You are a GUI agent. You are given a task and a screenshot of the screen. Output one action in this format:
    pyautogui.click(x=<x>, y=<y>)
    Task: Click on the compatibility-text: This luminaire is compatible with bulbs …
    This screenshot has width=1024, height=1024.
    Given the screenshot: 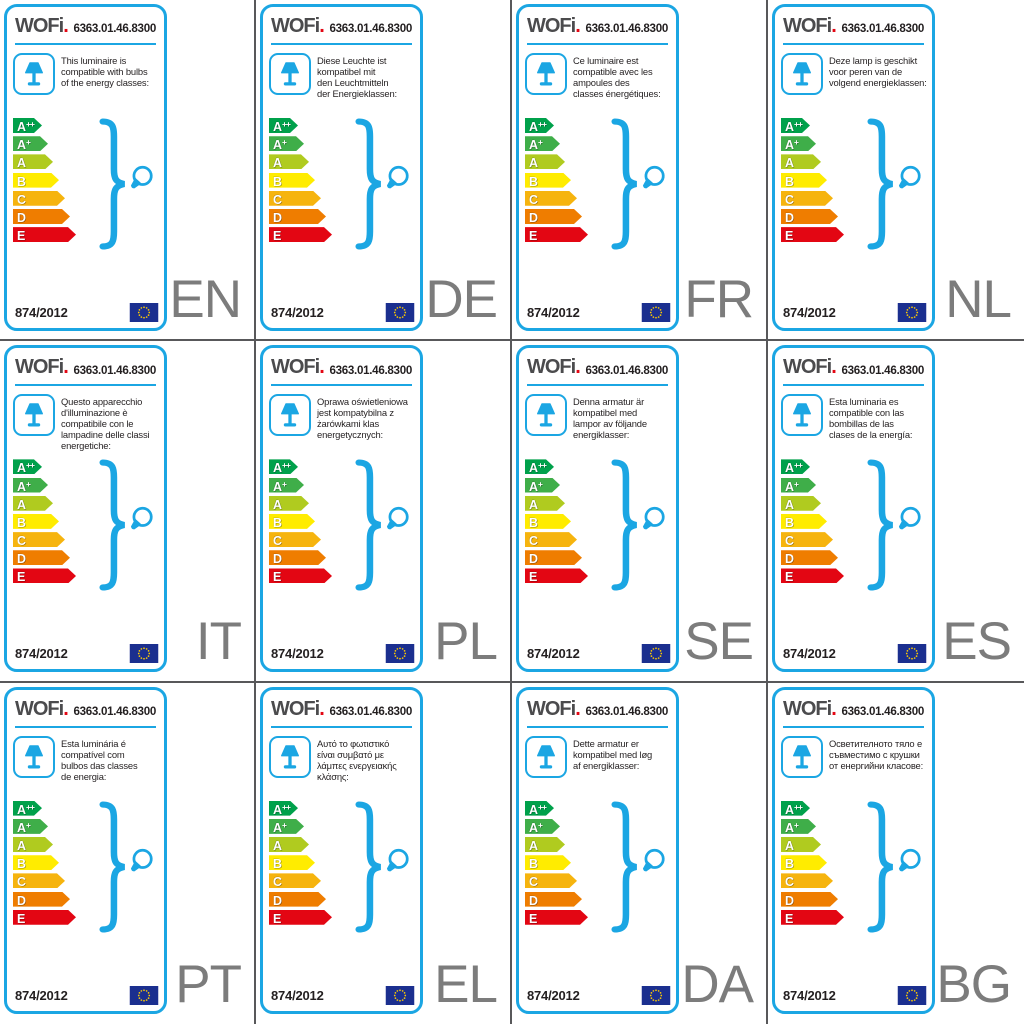 What is the action you would take?
    pyautogui.click(x=105, y=71)
    